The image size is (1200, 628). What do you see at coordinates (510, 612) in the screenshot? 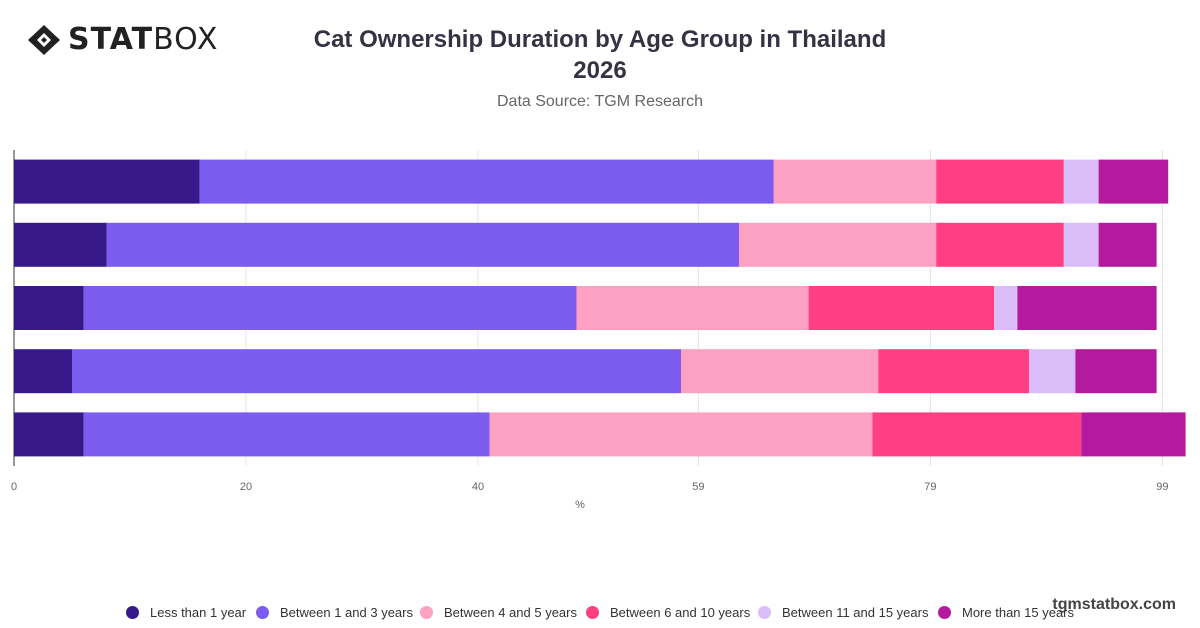
I see `legend-label: Between 4 and 5 years` at bounding box center [510, 612].